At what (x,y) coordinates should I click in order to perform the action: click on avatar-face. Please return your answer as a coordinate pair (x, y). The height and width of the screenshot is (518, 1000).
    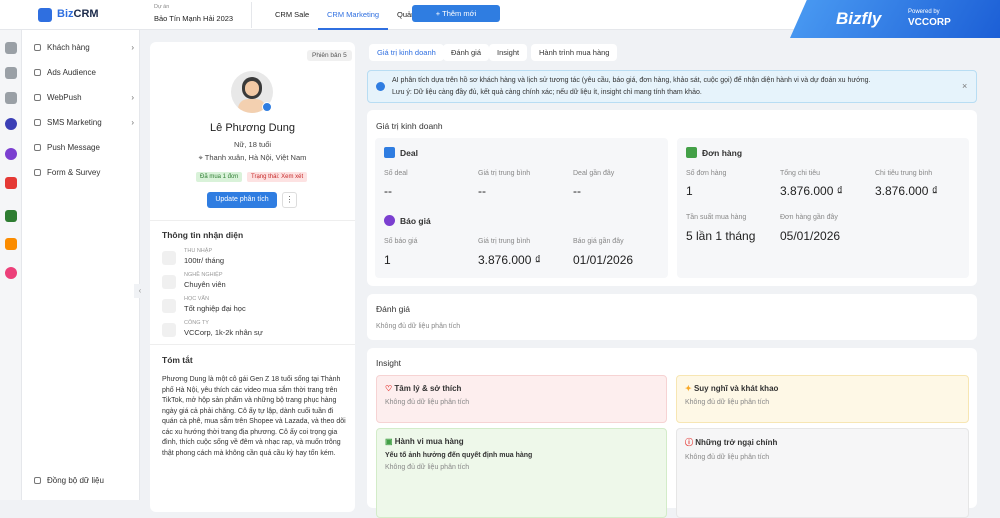
    Looking at the image, I should click on (252, 88).